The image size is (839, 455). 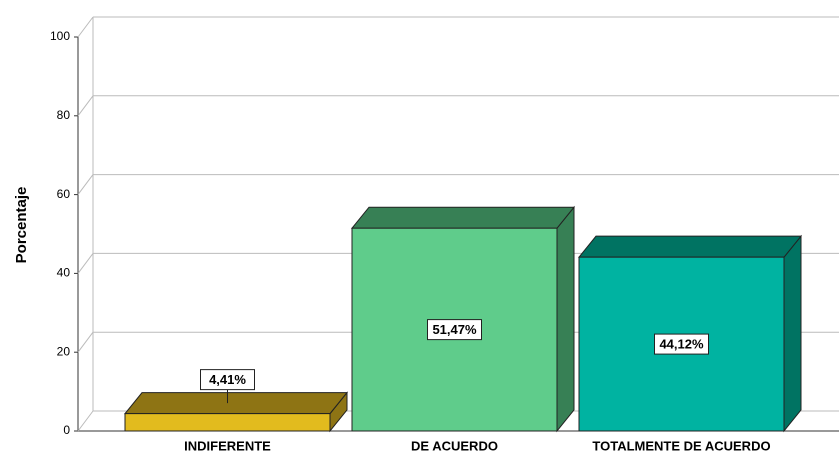 I want to click on bar, so click(x=227, y=422).